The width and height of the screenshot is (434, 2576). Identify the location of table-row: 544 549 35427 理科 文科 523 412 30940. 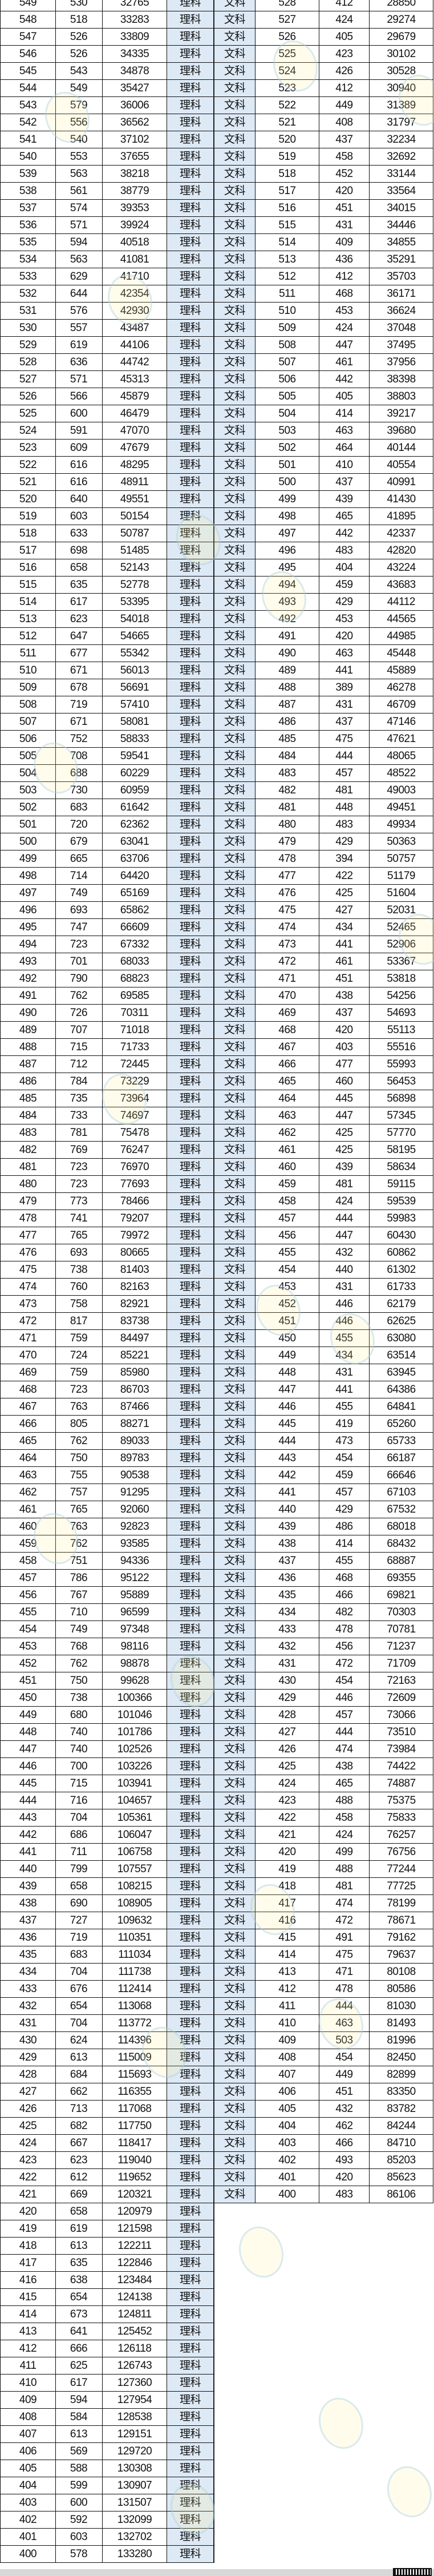
(217, 89).